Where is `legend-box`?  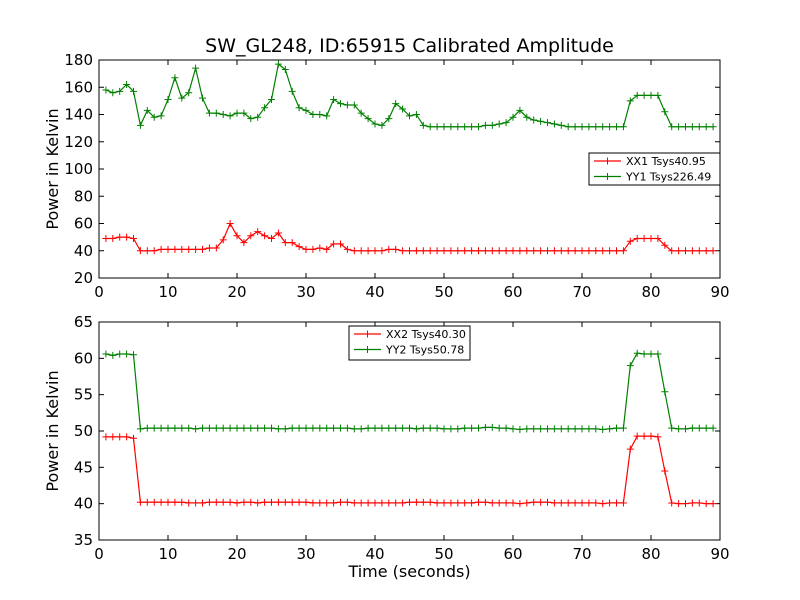 legend-box is located at coordinates (654, 169).